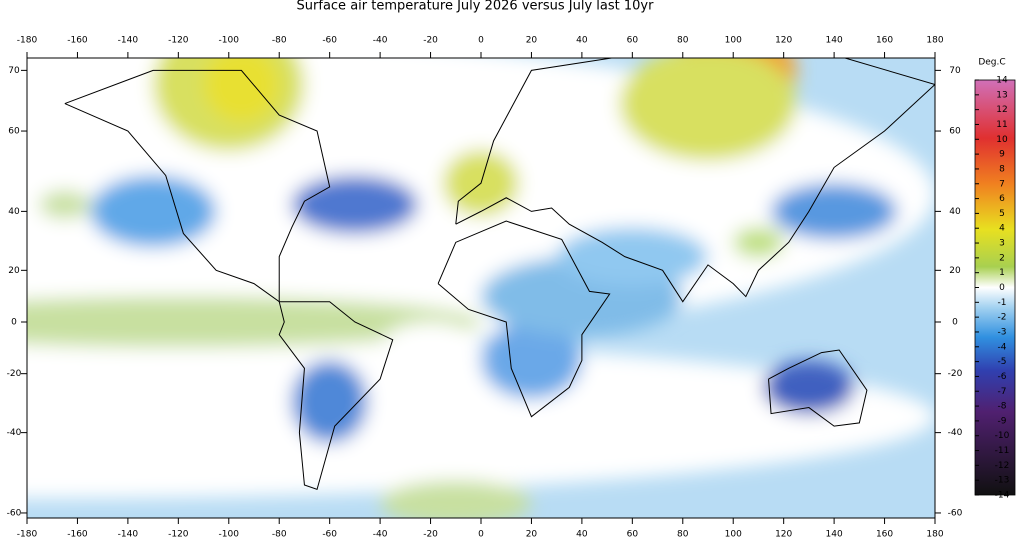  I want to click on colorbar-tick-label: 13, so click(1001, 95).